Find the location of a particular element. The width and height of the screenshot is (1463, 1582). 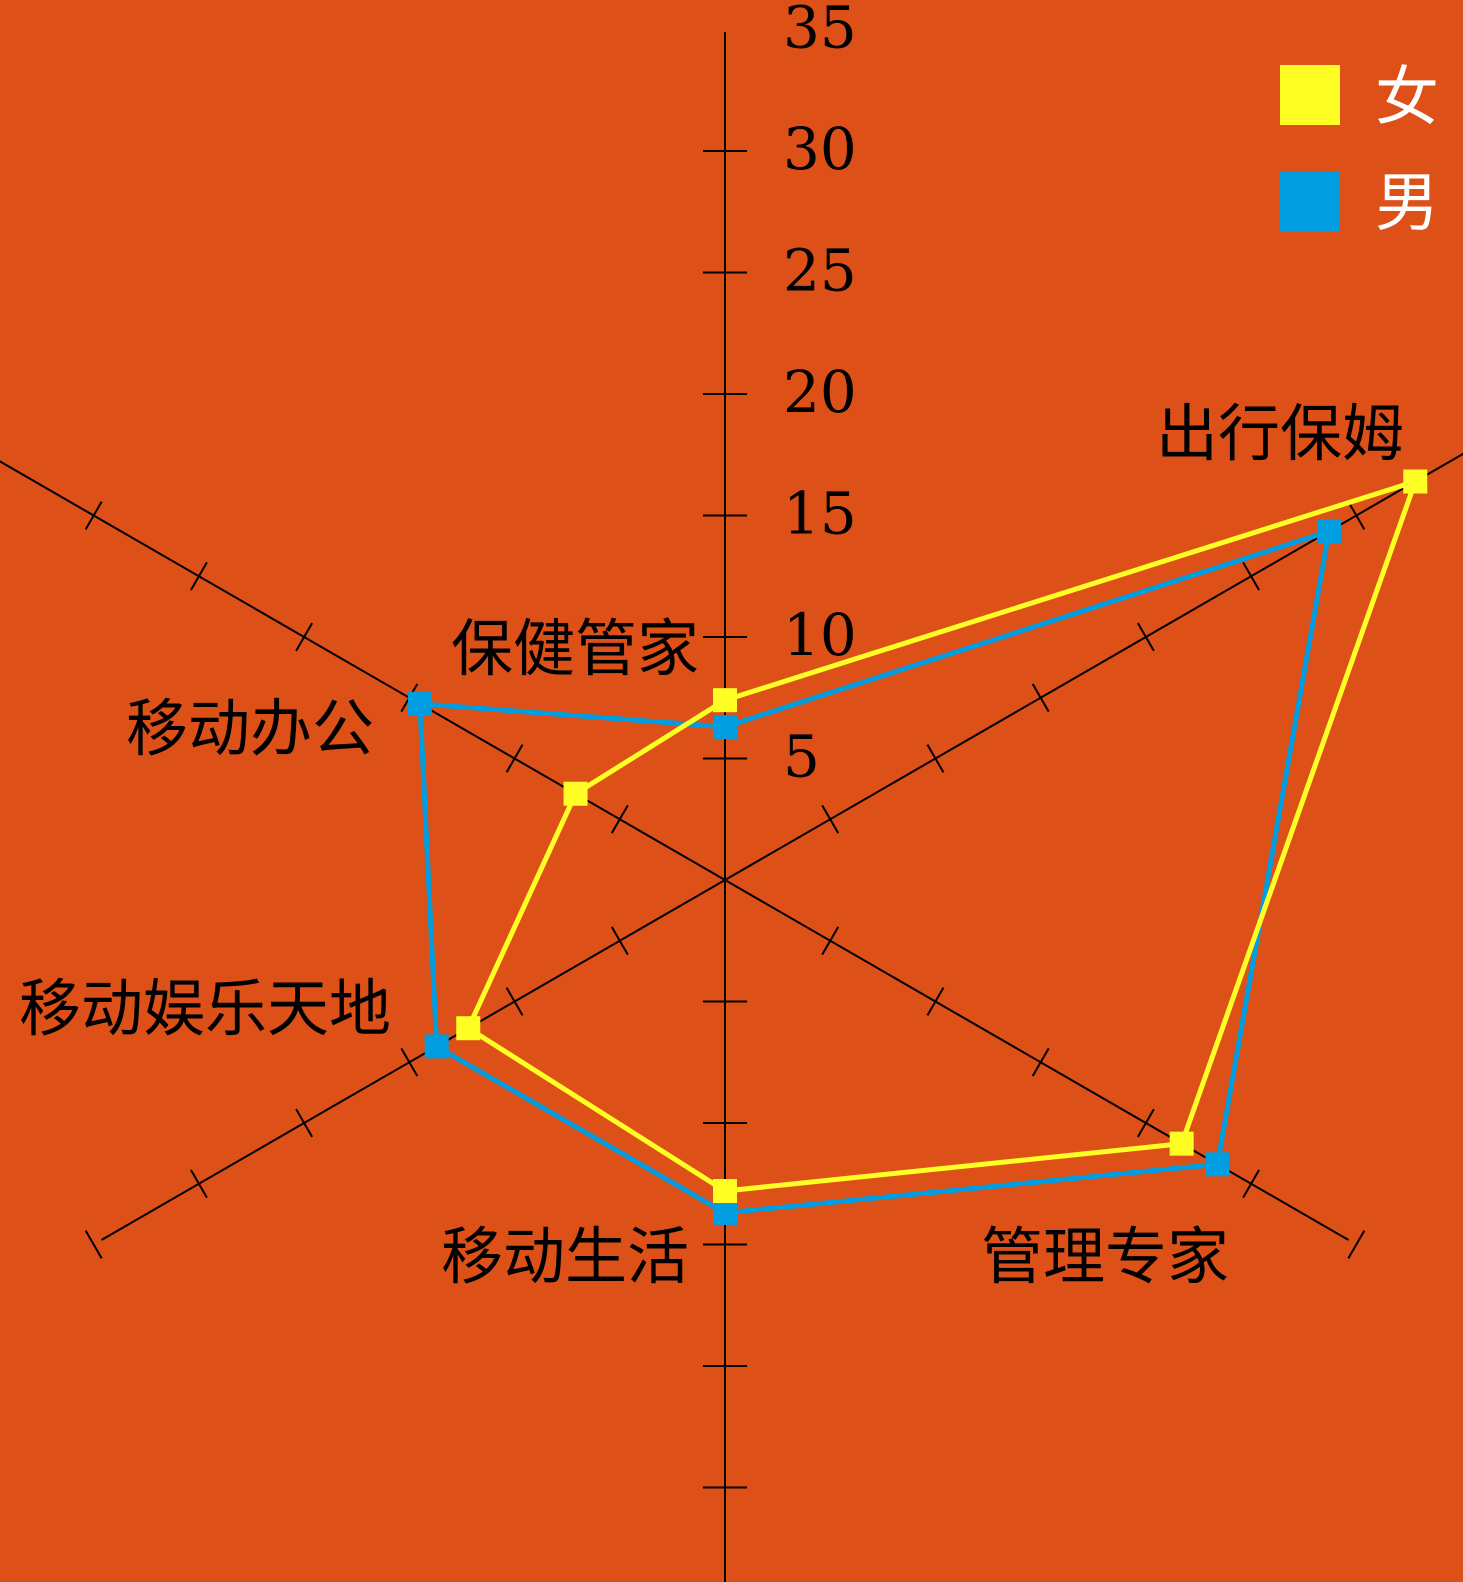

category-label: 移动娱乐天地 is located at coordinates (205, 1008).